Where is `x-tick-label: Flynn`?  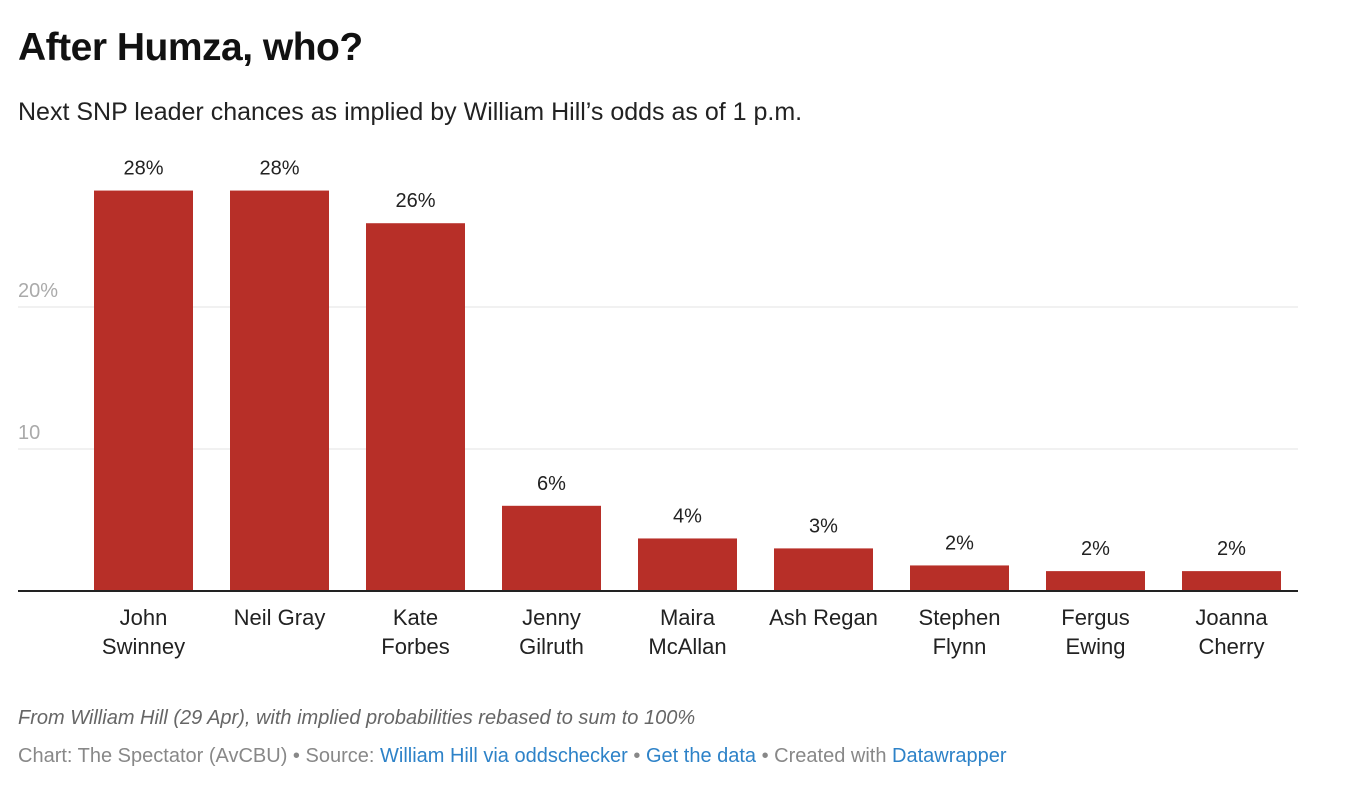 x-tick-label: Flynn is located at coordinates (960, 646).